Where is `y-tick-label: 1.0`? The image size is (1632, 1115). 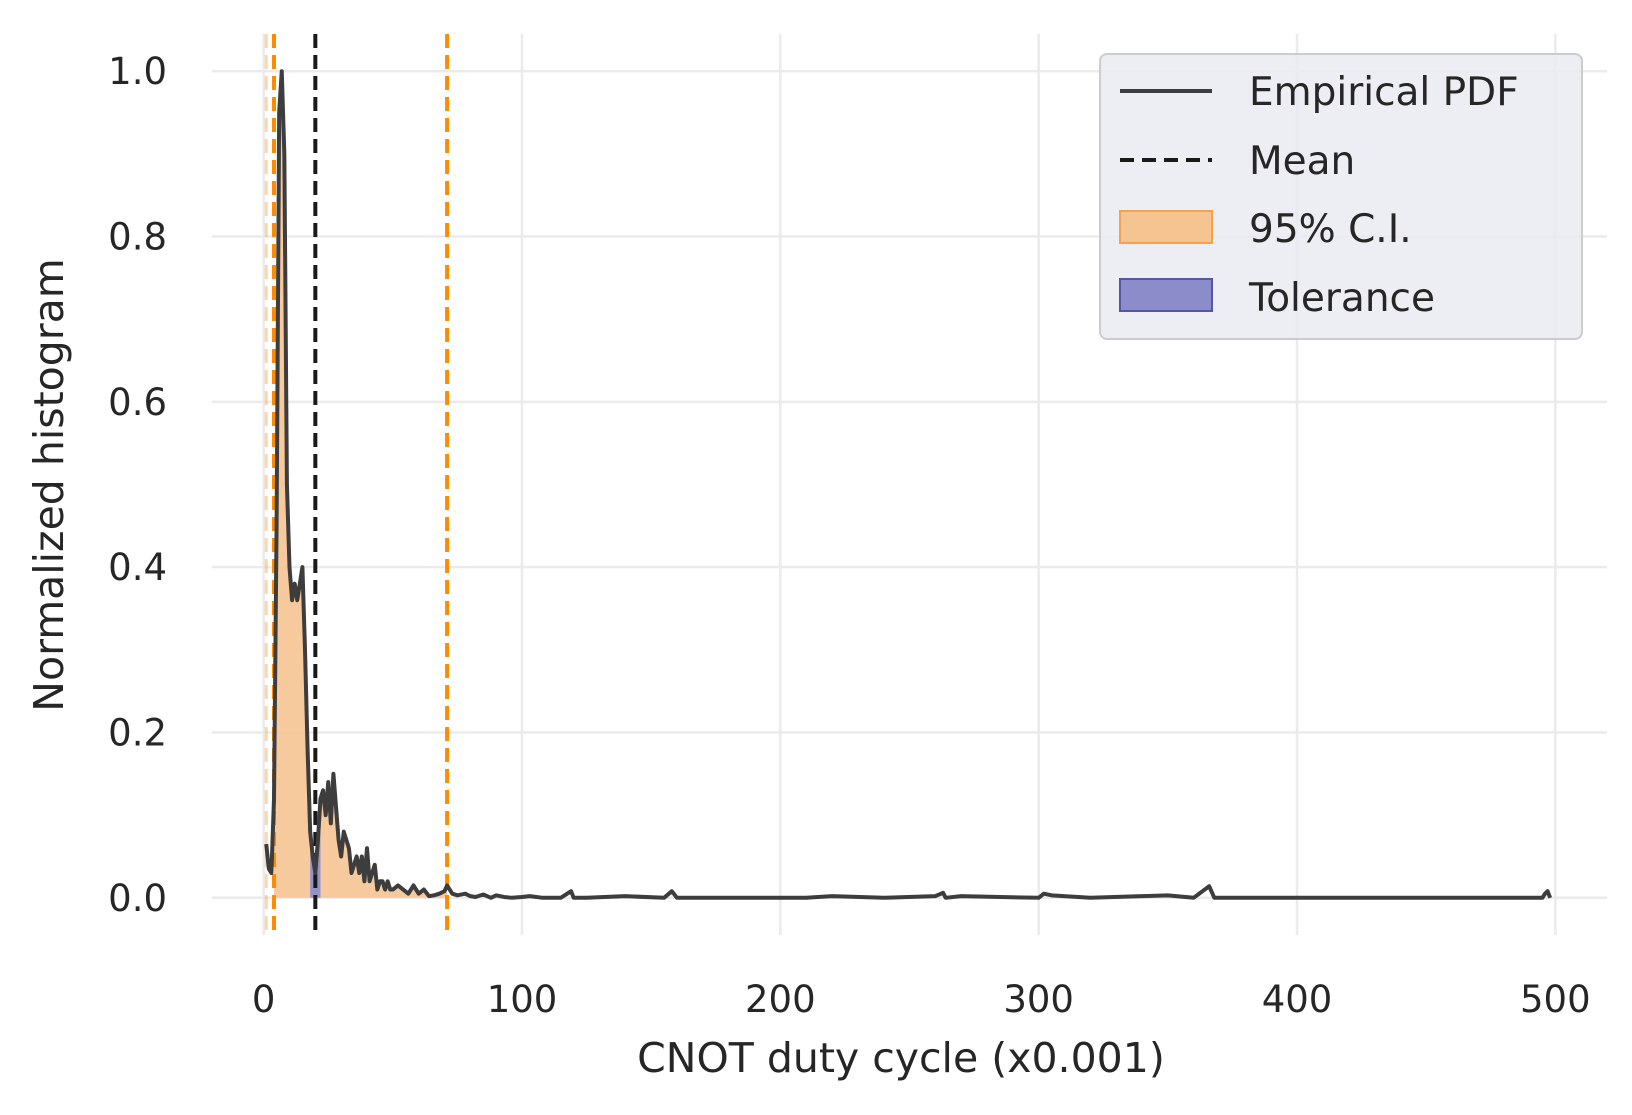
y-tick-label: 1.0 is located at coordinates (137, 71).